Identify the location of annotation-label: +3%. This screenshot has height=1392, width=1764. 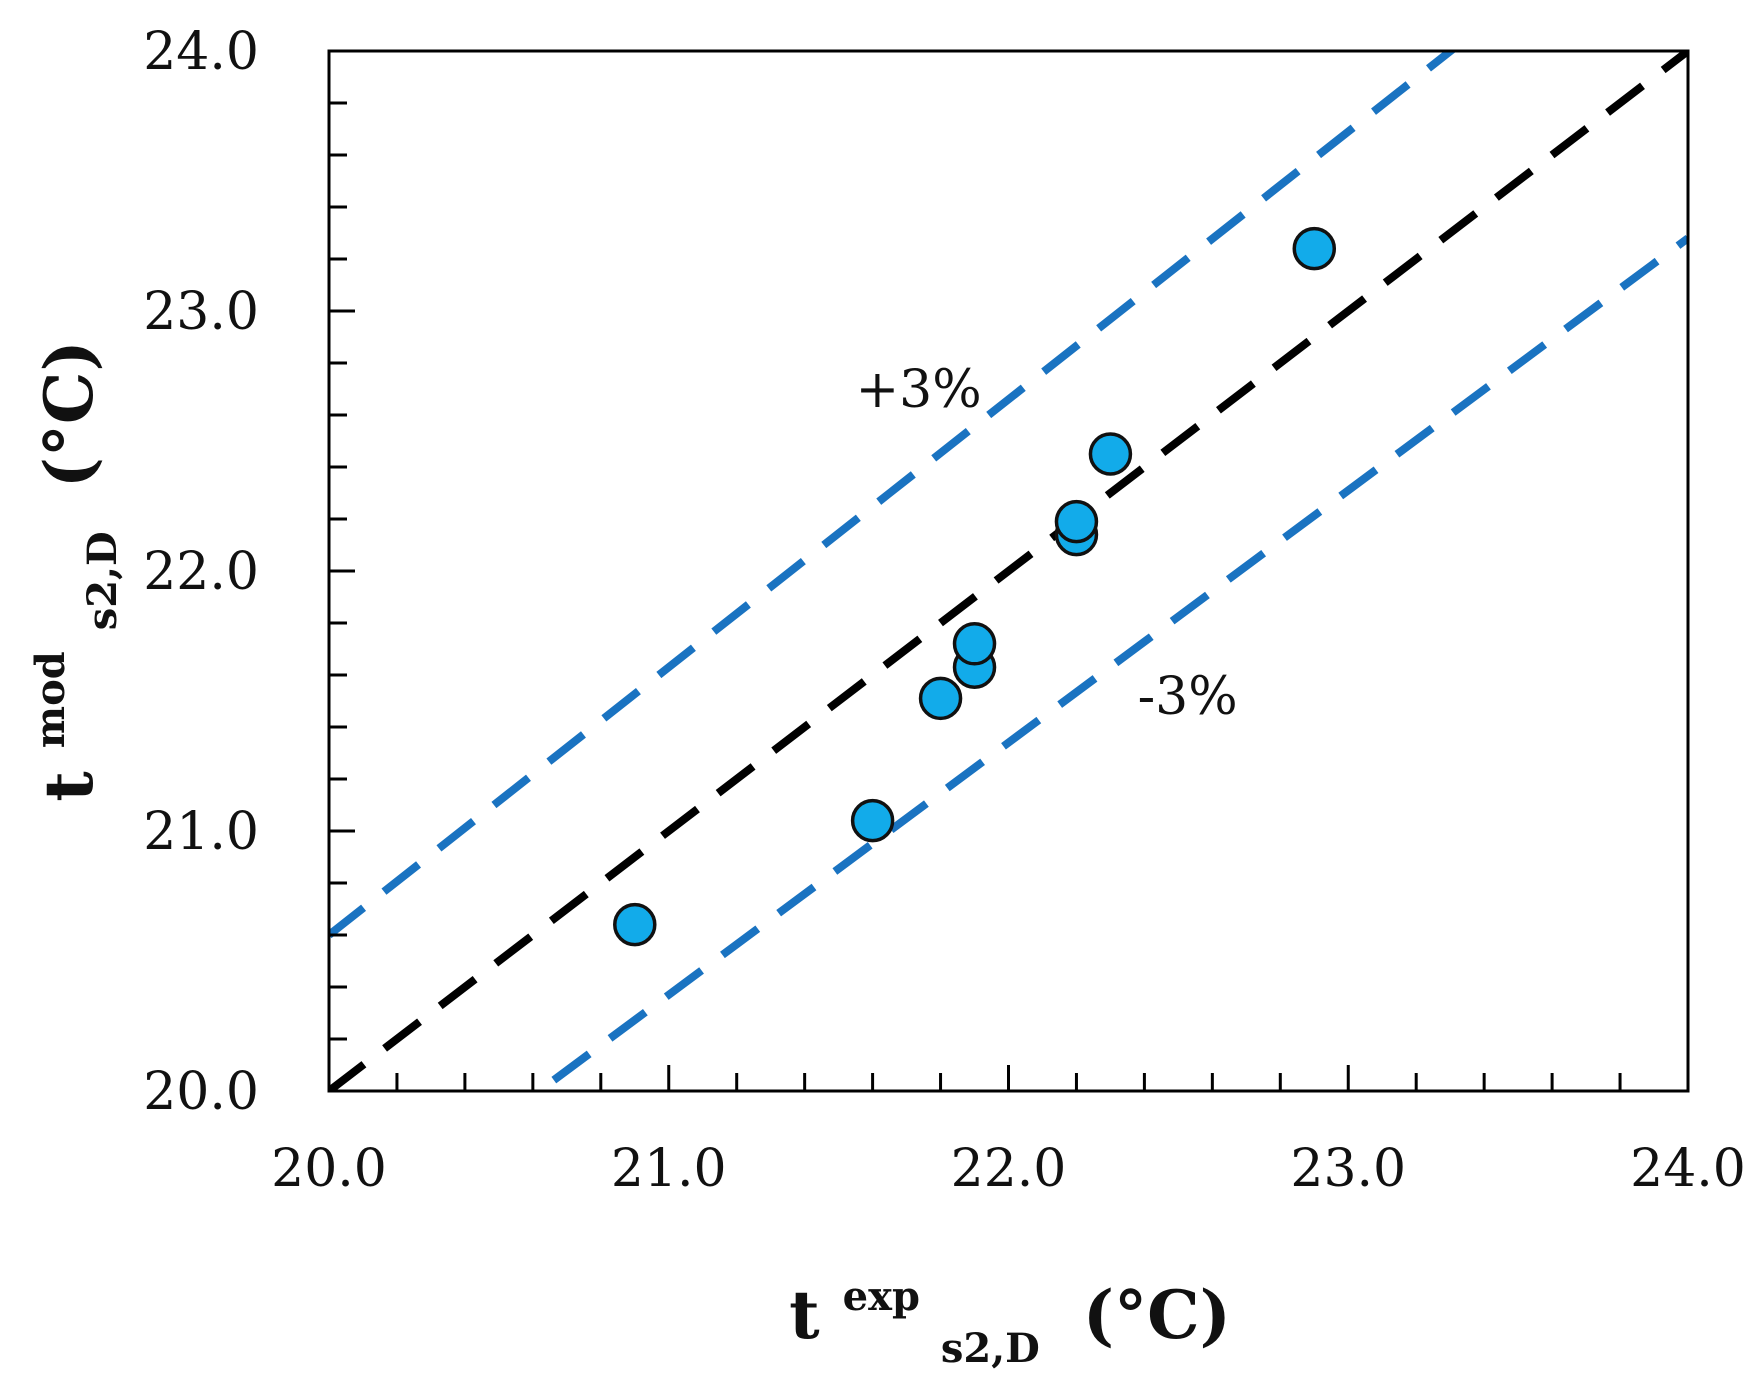
(919, 390).